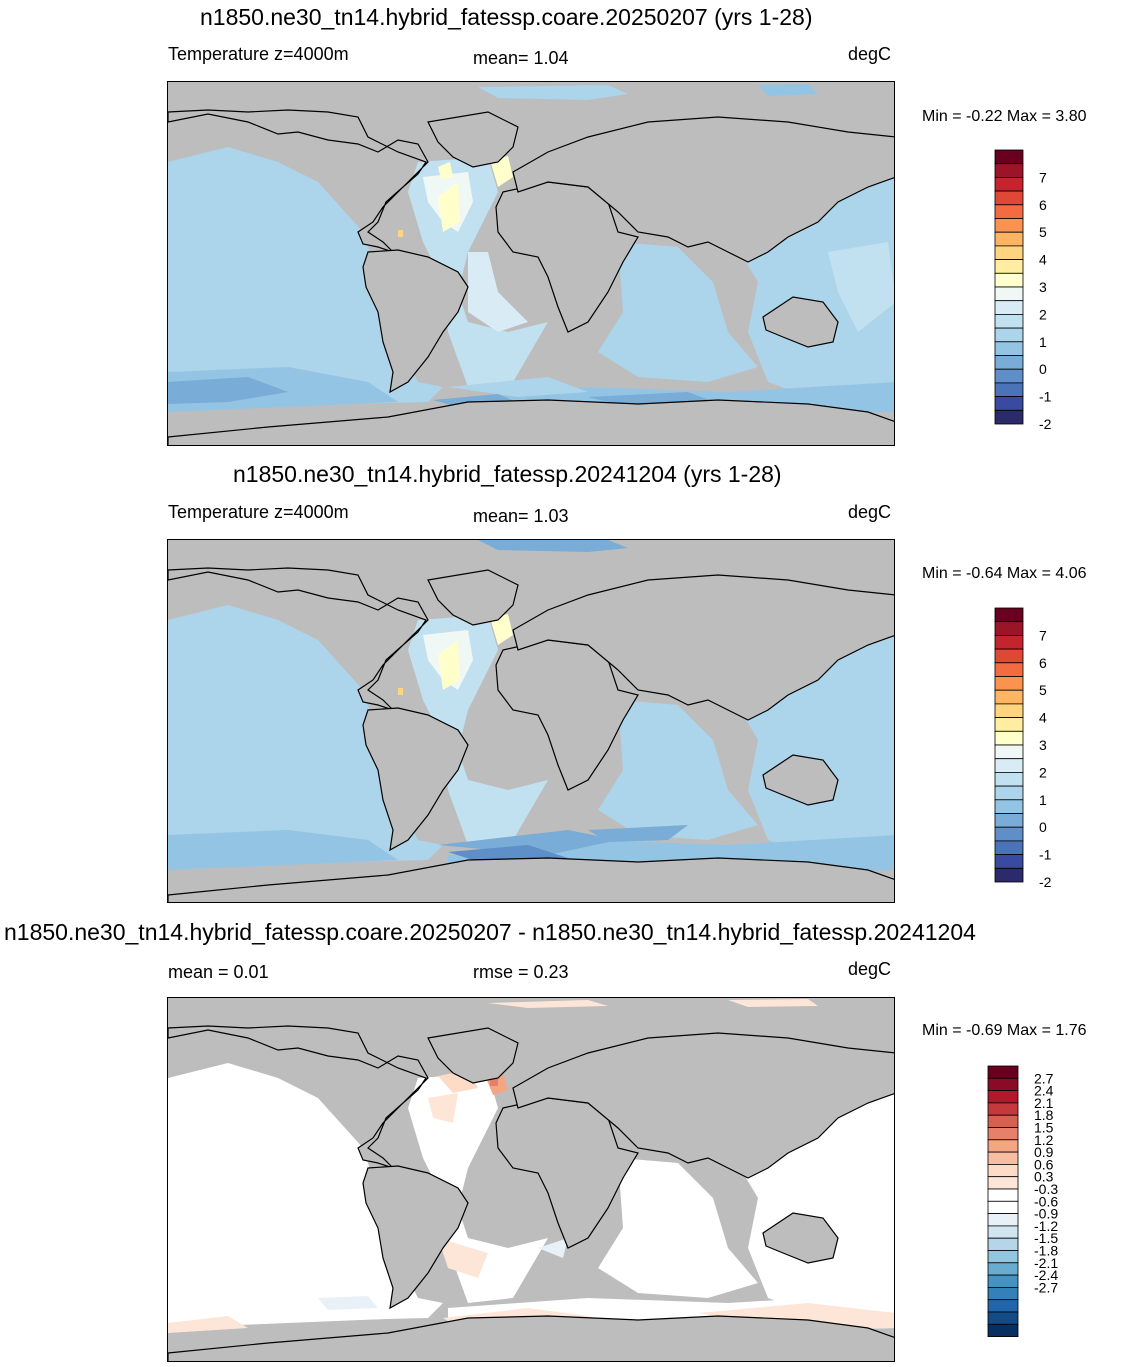 The height and width of the screenshot is (1367, 1127). Describe the element at coordinates (258, 512) in the screenshot. I see `panel2-field-label: Temperature z=4000m` at that location.